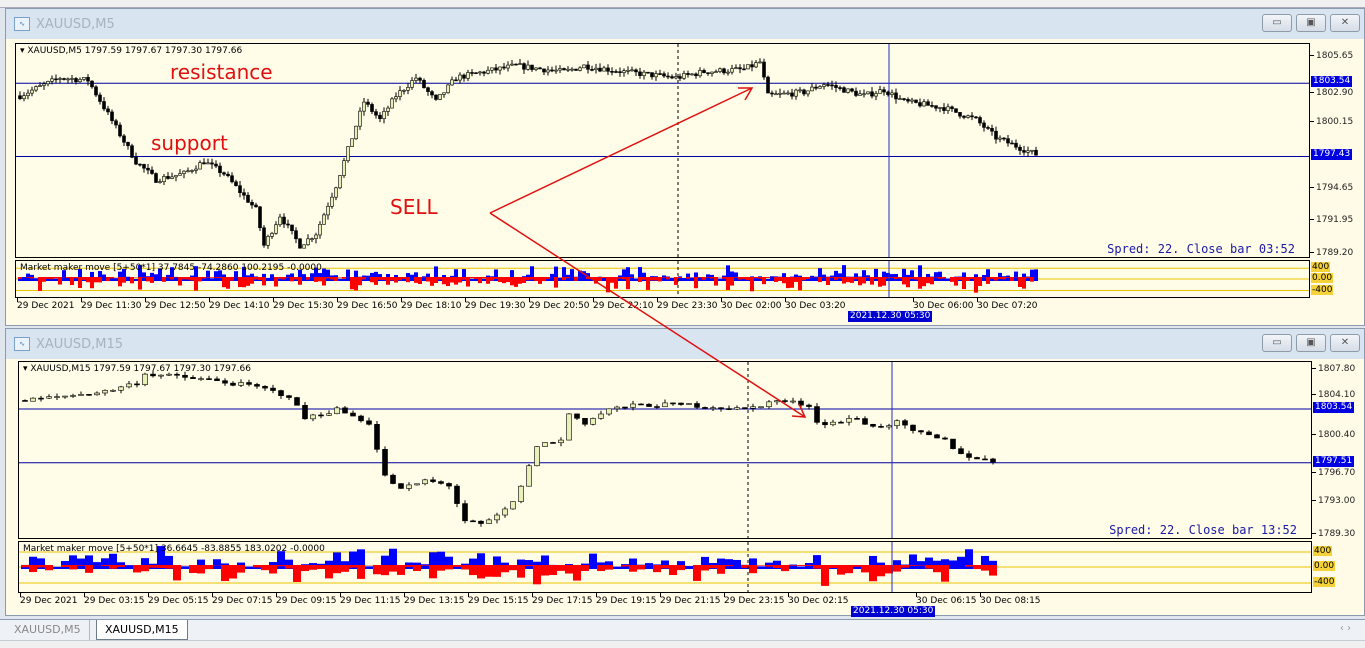 The height and width of the screenshot is (648, 1365). I want to click on time-label: 29 Dec 15:15, so click(498, 599).